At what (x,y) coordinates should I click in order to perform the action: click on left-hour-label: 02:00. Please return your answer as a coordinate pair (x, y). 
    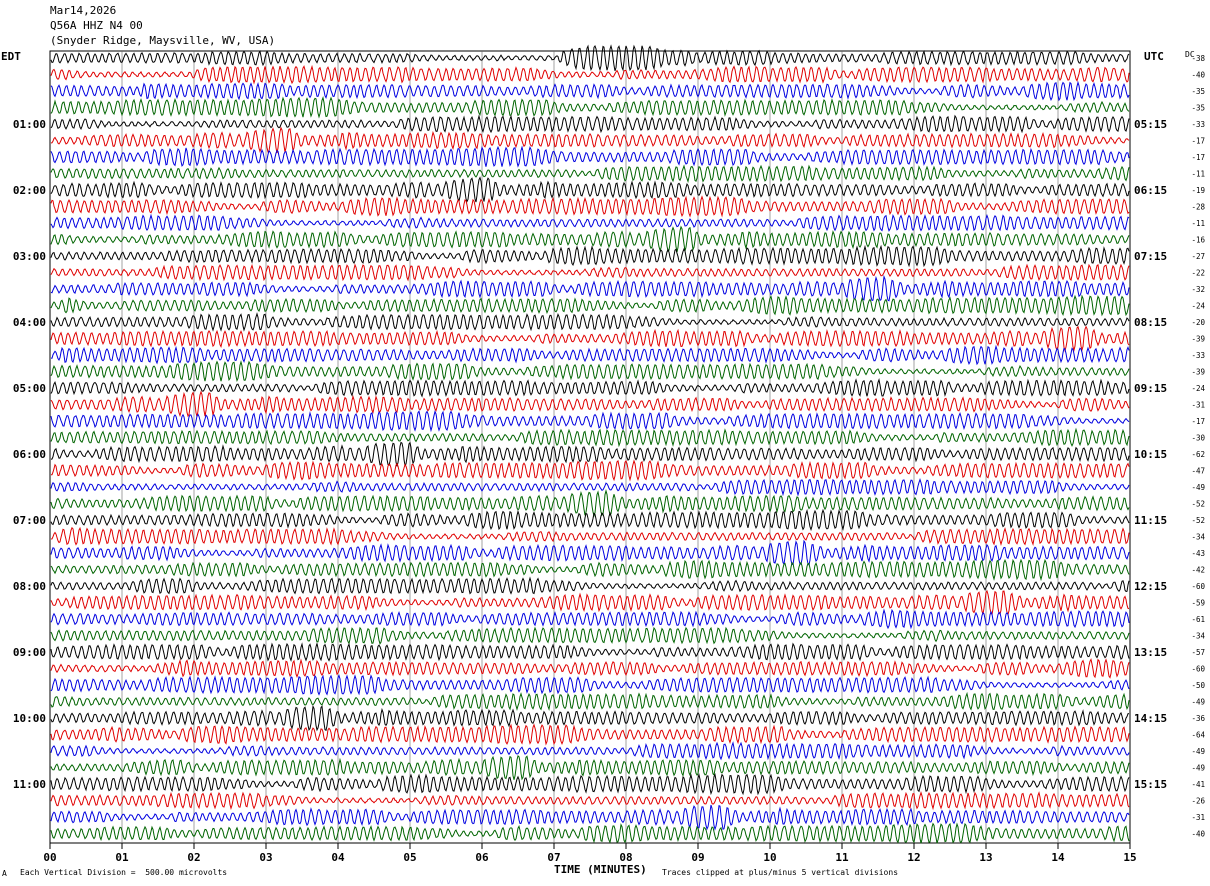
    Looking at the image, I should click on (29, 190).